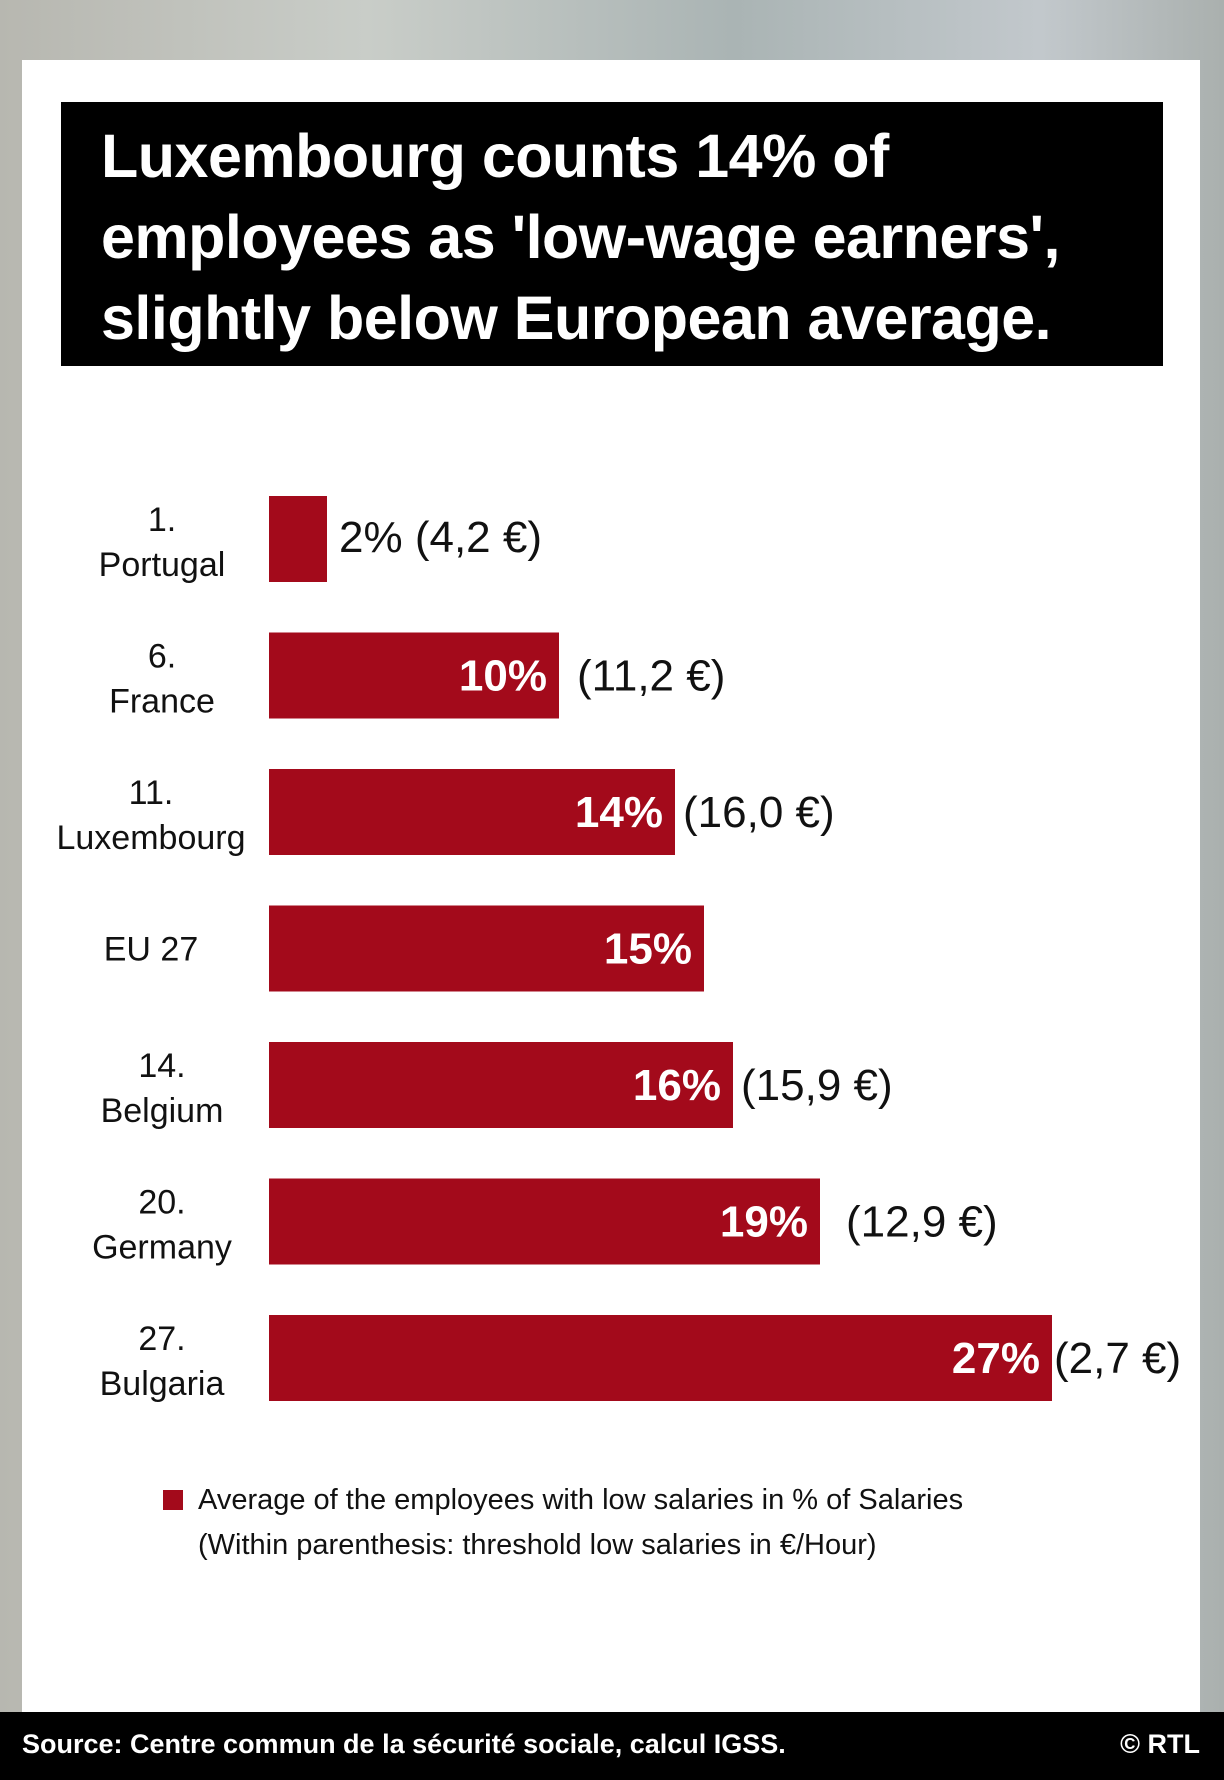 This screenshot has height=1780, width=1224. What do you see at coordinates (503, 676) in the screenshot?
I see `value-label: 10%` at bounding box center [503, 676].